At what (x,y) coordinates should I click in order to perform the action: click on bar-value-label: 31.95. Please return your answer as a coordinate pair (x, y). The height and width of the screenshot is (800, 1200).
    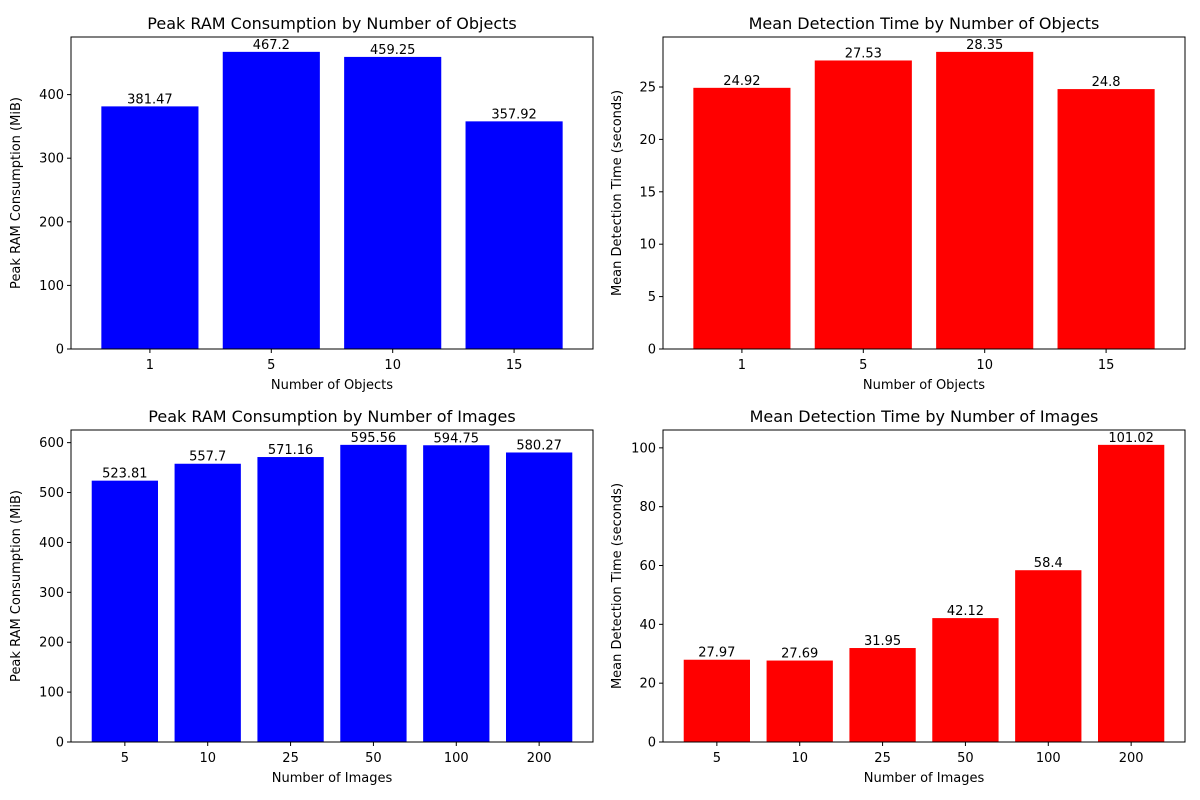
    Looking at the image, I should click on (882, 641).